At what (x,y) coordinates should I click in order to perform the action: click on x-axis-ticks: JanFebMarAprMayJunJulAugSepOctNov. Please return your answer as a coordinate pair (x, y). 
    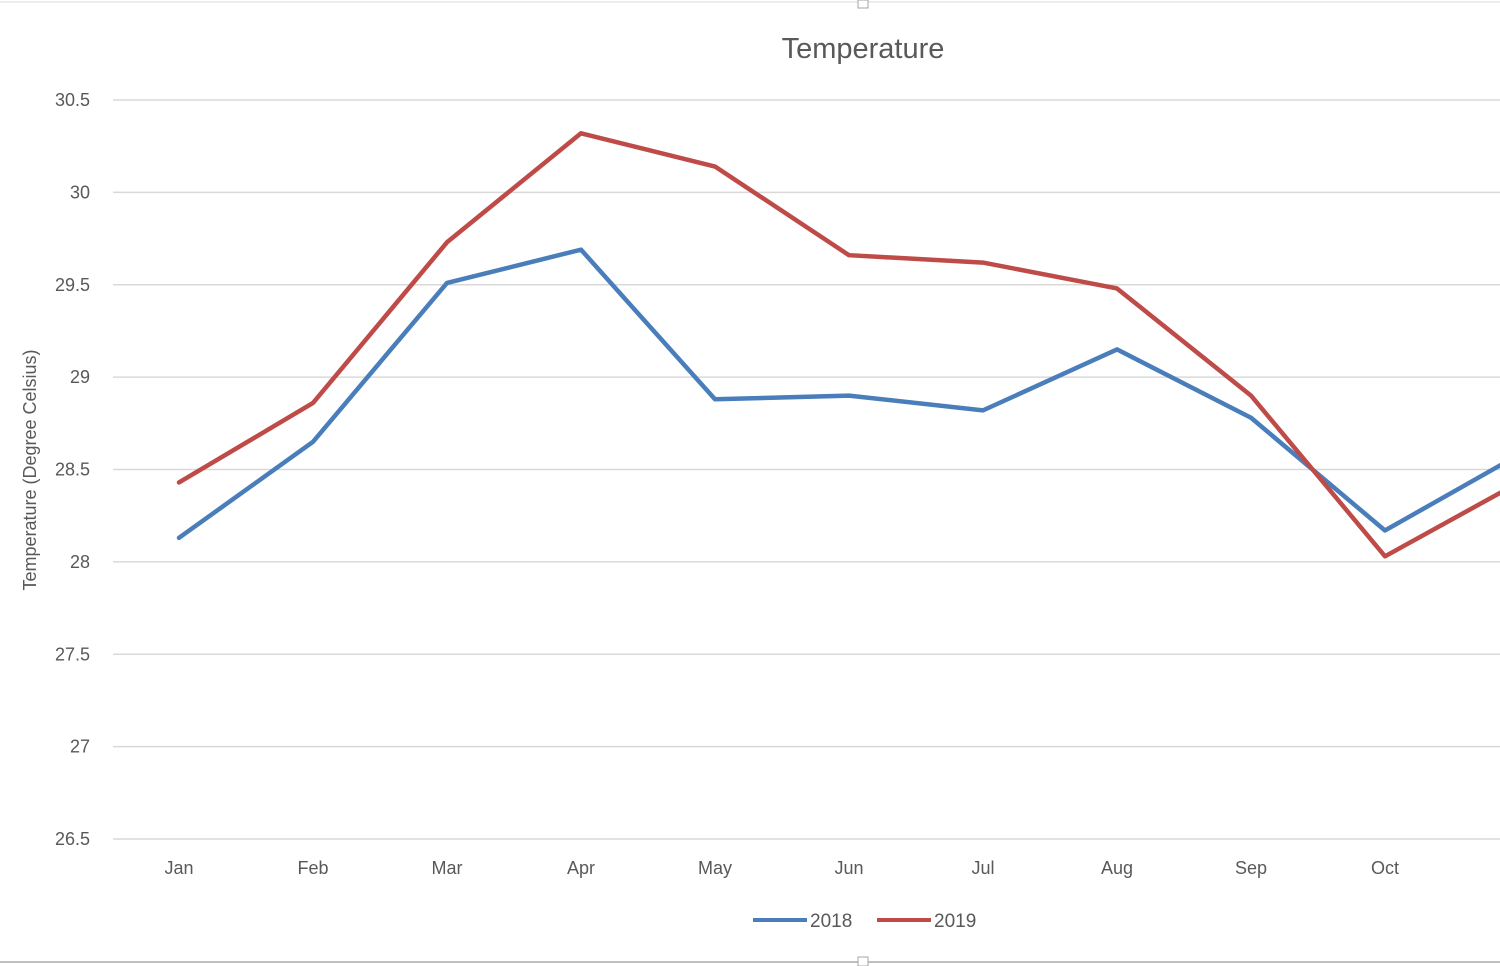
    Looking at the image, I should click on (781, 868).